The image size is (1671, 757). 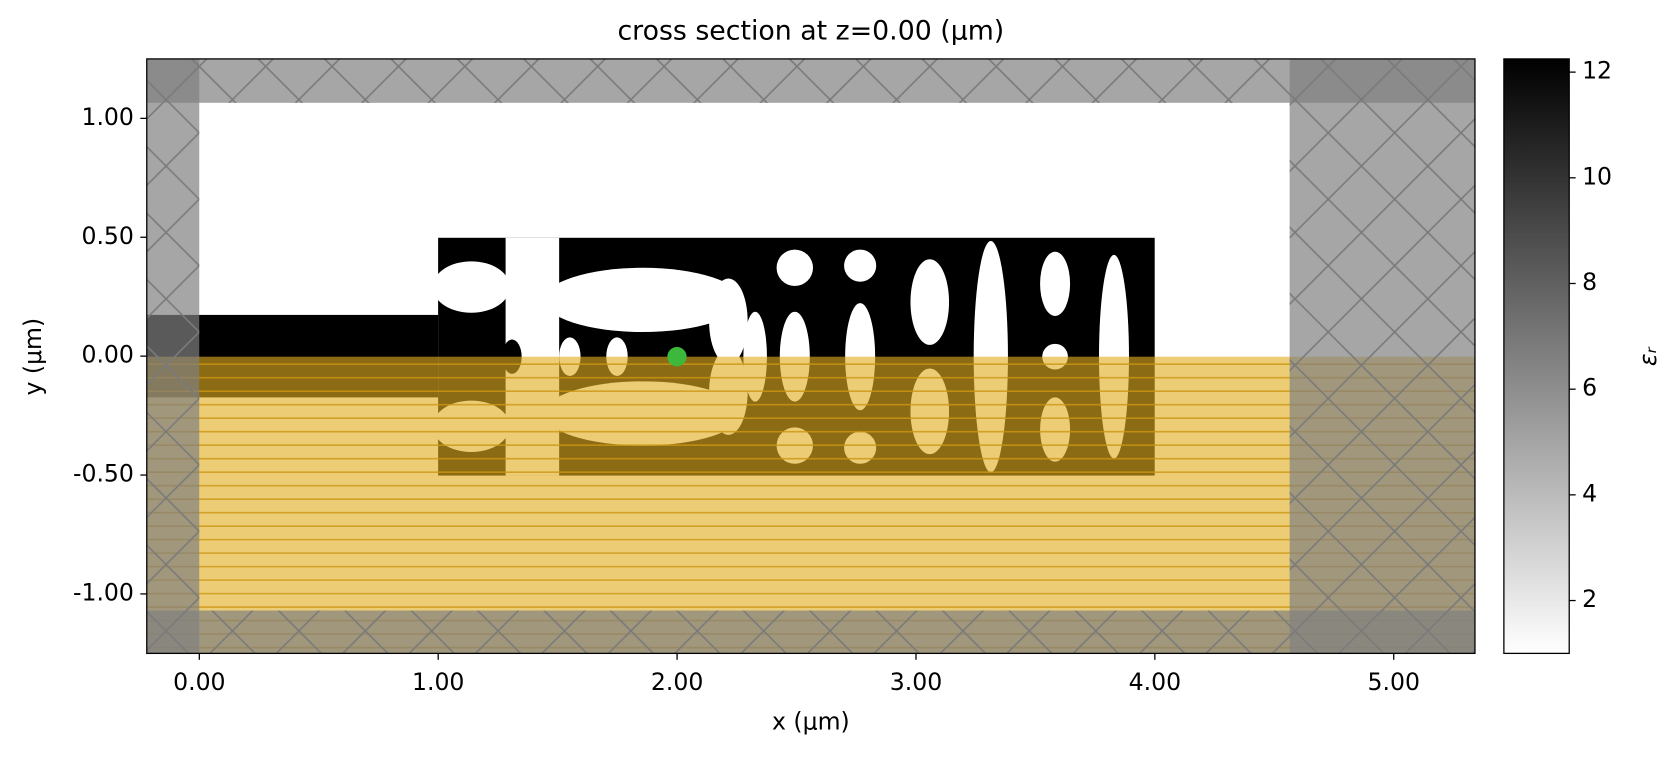 What do you see at coordinates (1589, 599) in the screenshot?
I see `colorbar-tick-label: 2` at bounding box center [1589, 599].